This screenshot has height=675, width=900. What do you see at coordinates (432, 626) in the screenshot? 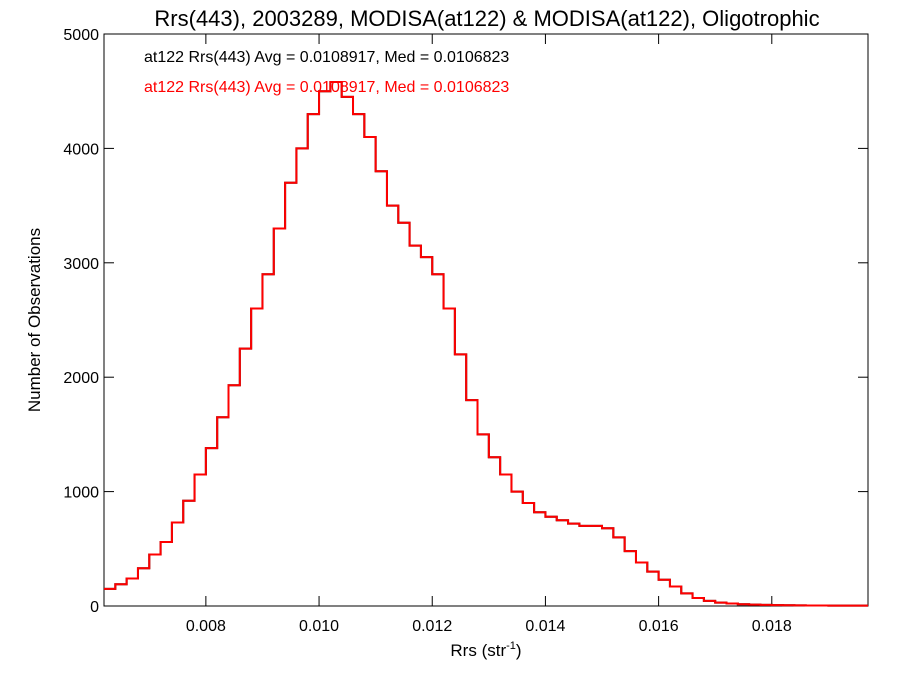
I see `x-tick-label: 0.012` at bounding box center [432, 626].